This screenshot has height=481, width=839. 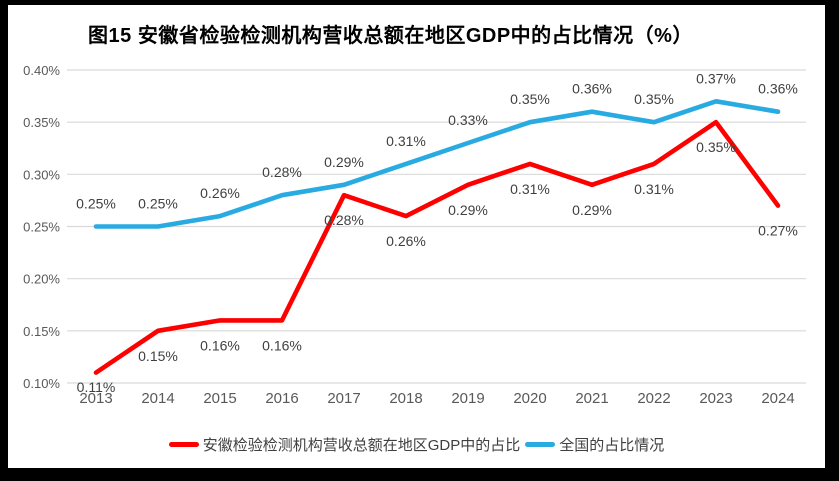 I want to click on y-axis-tick-label: 0.15%, so click(x=41, y=331).